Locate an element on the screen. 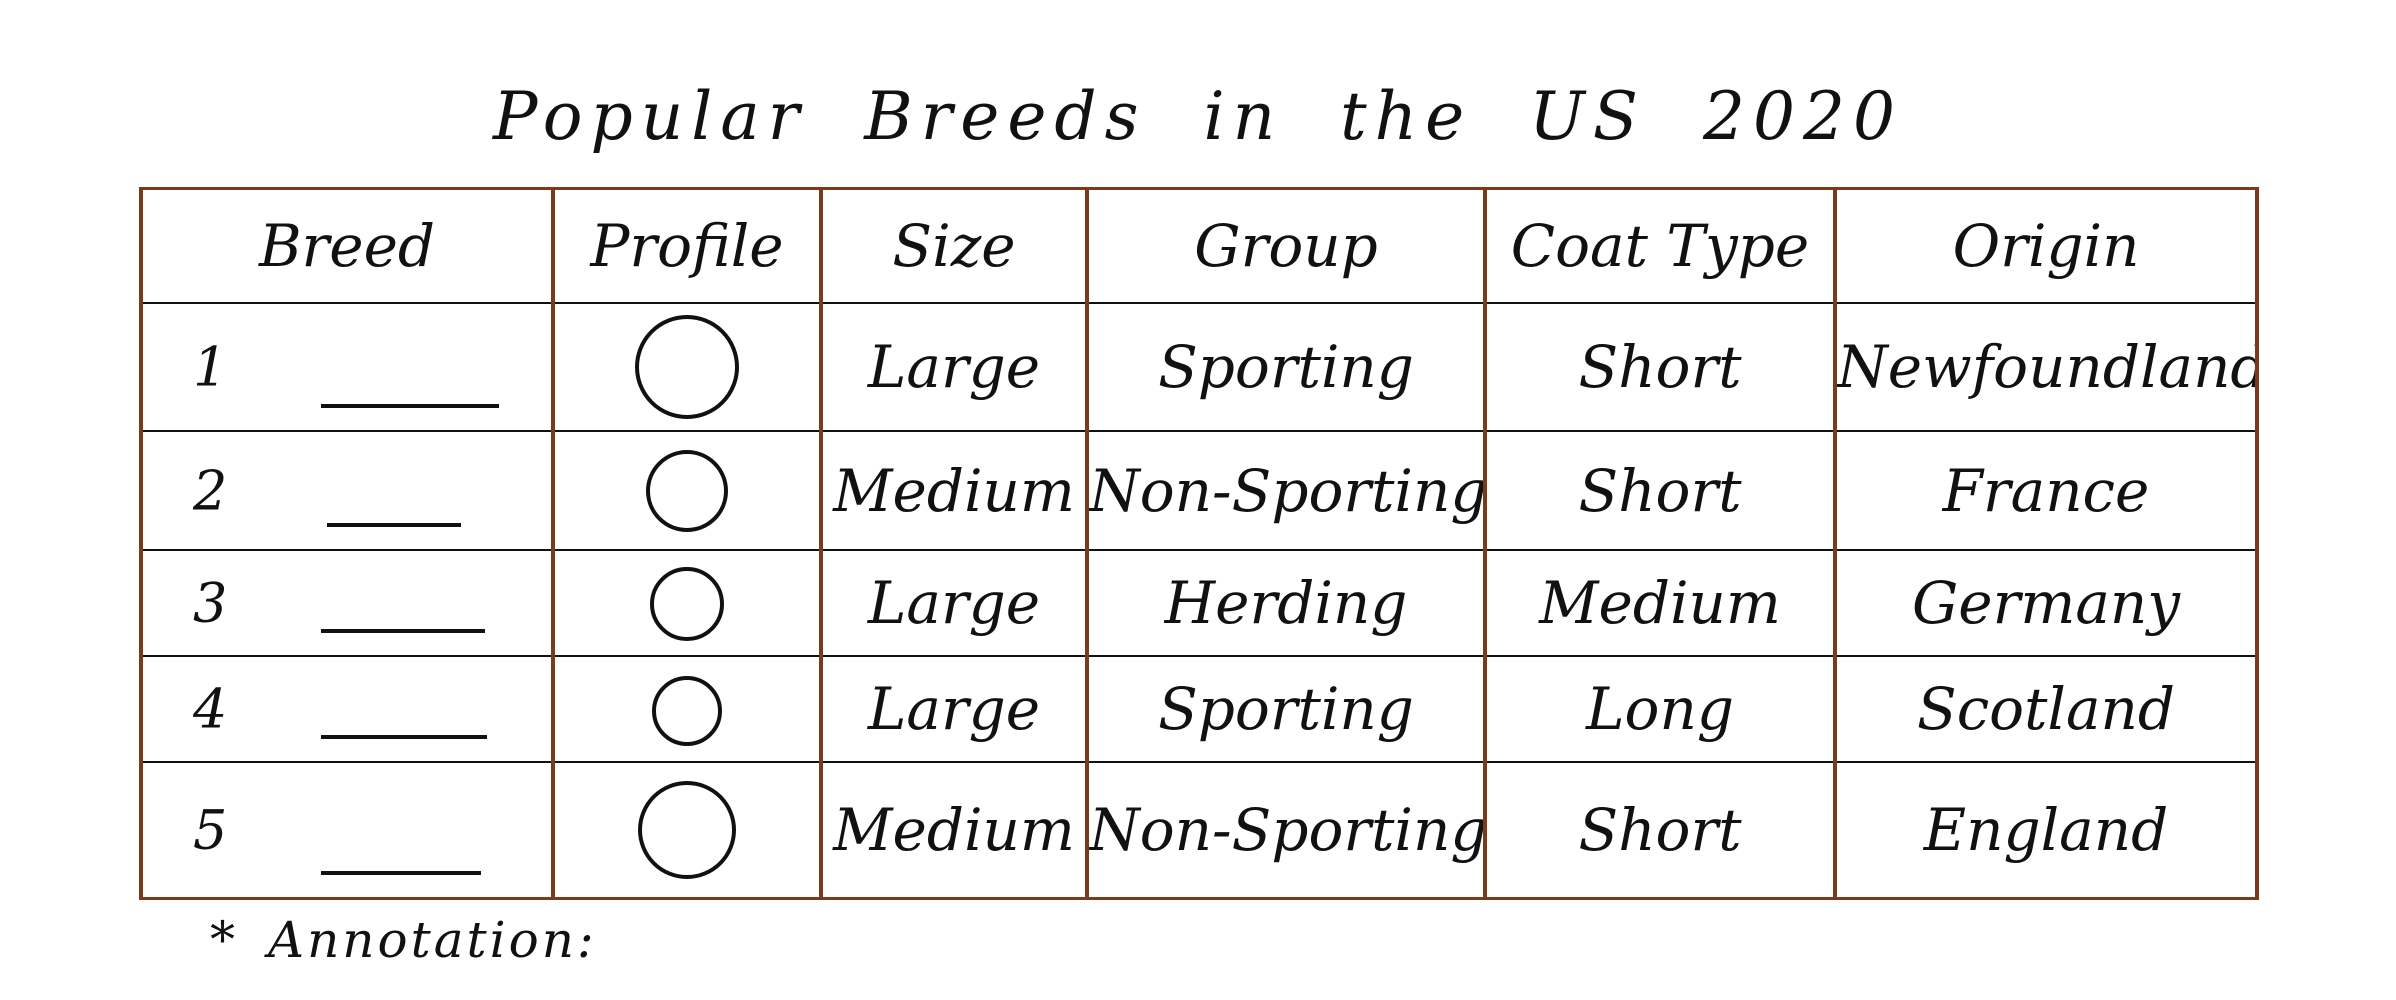  column-header-breed: Breed is located at coordinates (347, 245).